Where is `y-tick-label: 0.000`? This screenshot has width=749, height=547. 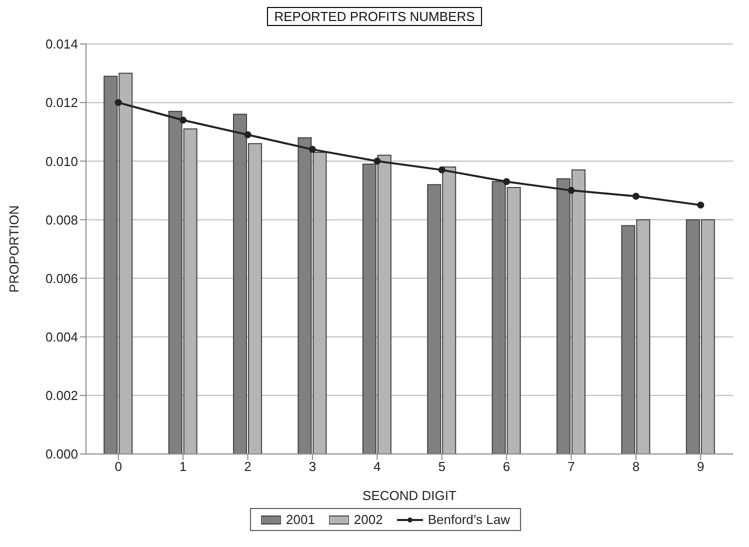
y-tick-label: 0.000 is located at coordinates (61, 454).